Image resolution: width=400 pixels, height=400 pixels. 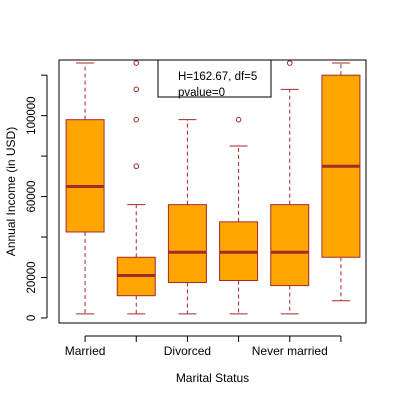 I want to click on x-axis: Married Divorced Never married, so click(x=203, y=346).